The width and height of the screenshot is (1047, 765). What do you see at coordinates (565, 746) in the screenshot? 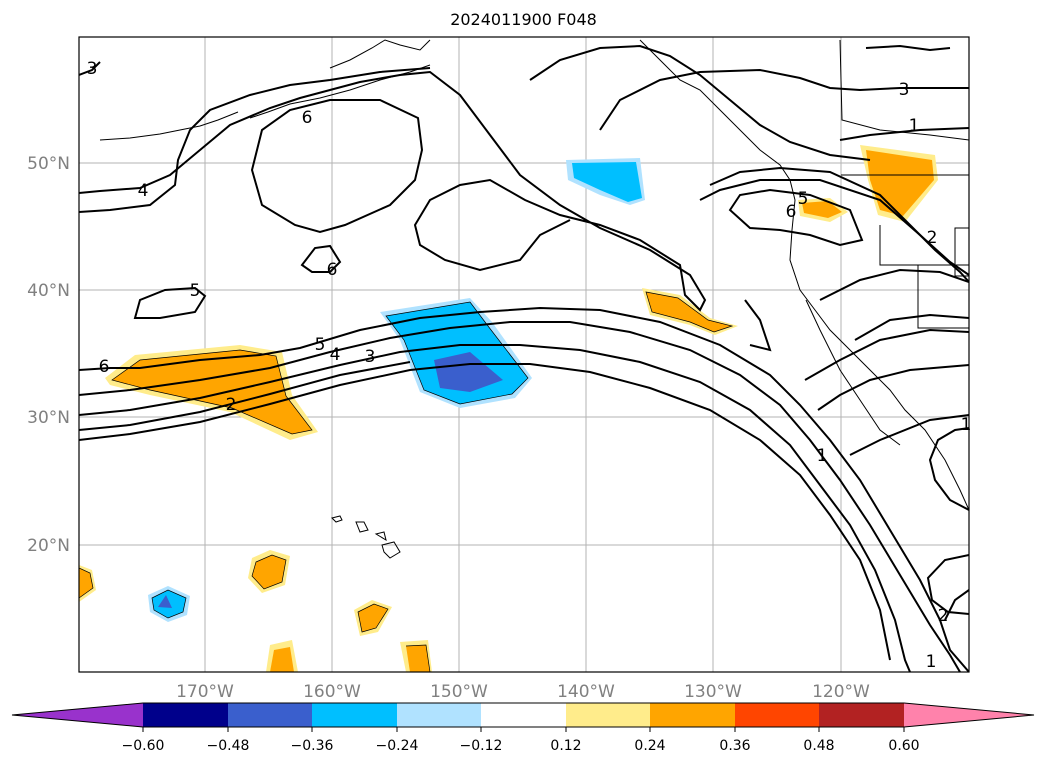
I see `colorbar-tick-label: 0.12` at bounding box center [565, 746].